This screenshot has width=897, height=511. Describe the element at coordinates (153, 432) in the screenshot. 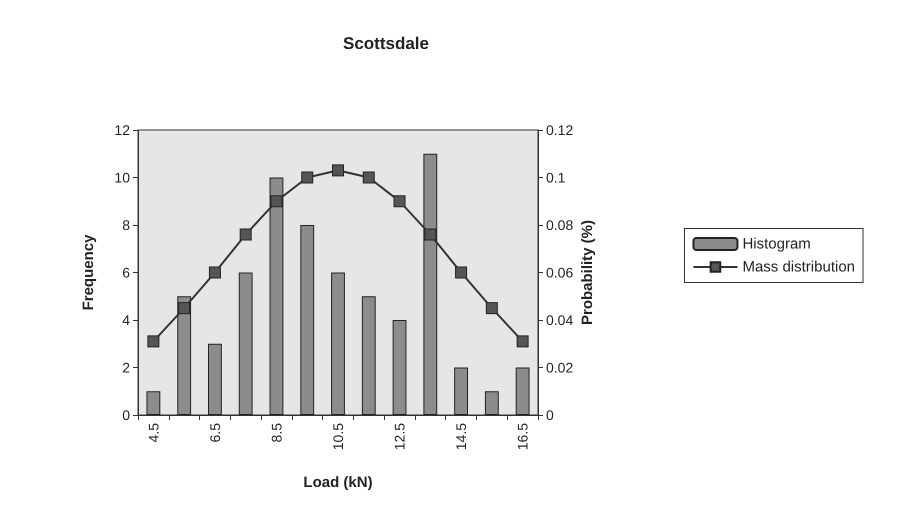

I see `x-tick-label: 4.5` at that location.